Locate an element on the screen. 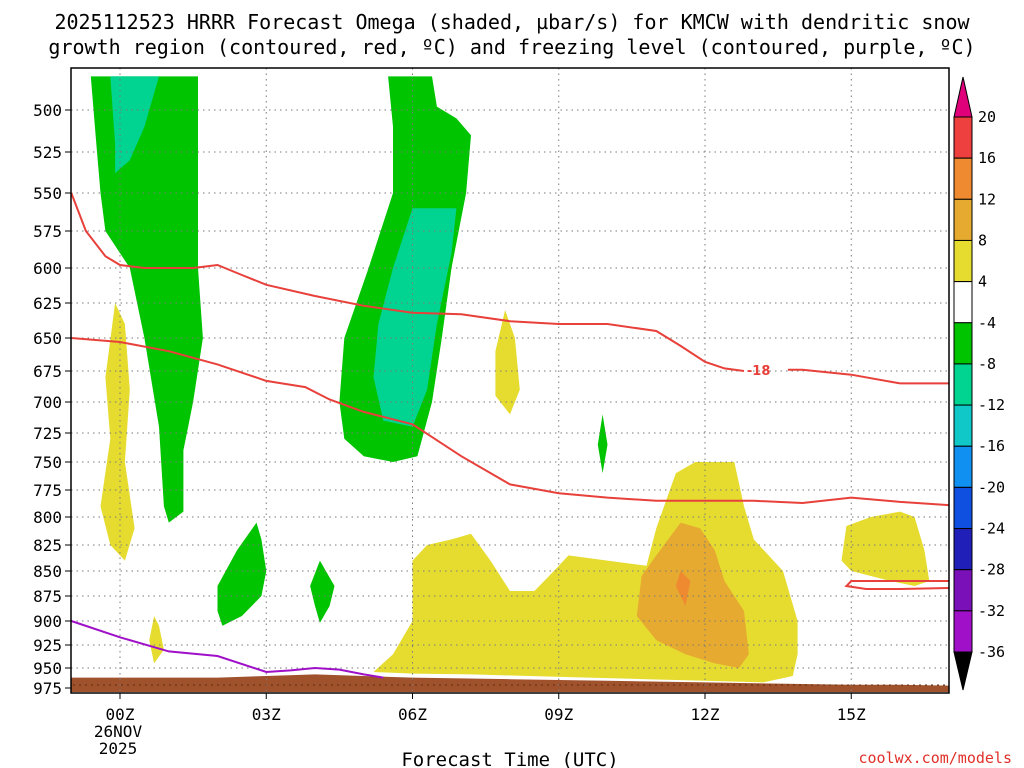 The image size is (1024, 768). y-tick-label: 625 is located at coordinates (47, 303).